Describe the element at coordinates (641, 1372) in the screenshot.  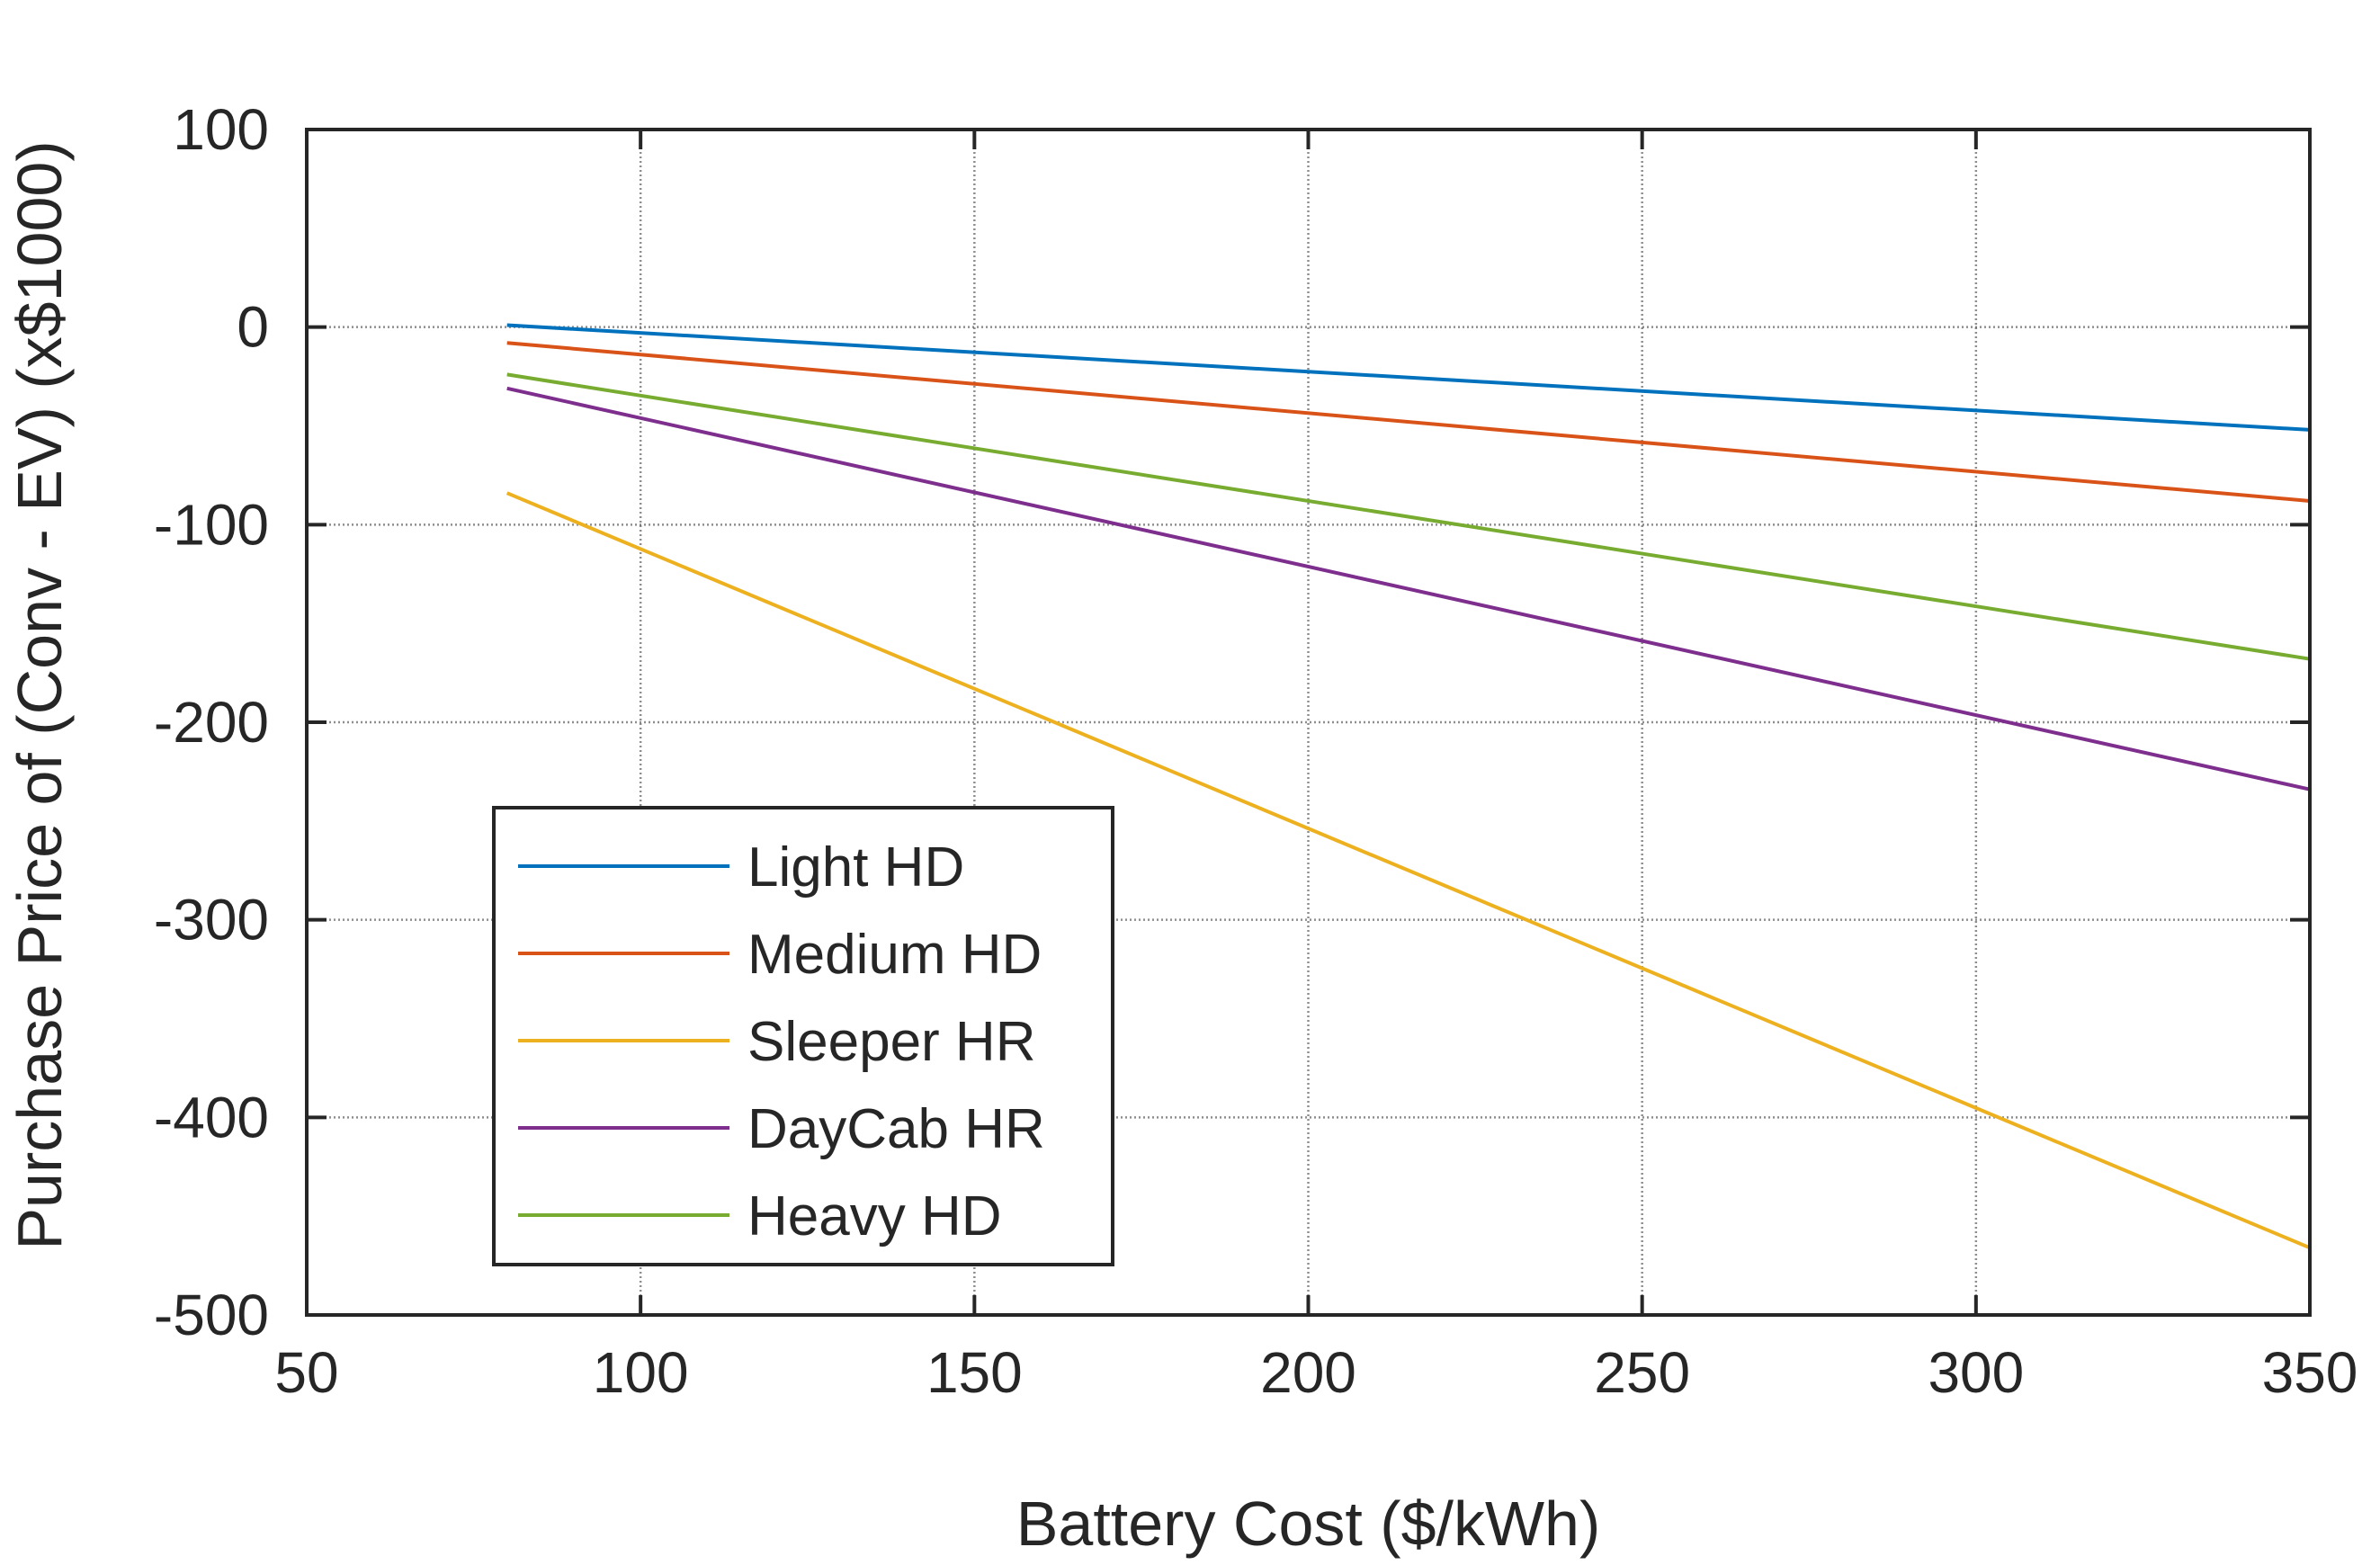
I see `x-tick-label: 100` at that location.